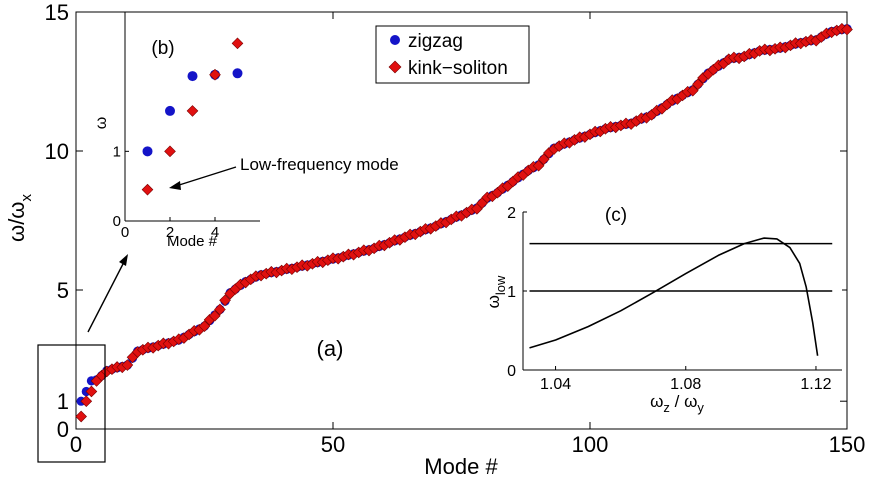 This screenshot has height=483, width=872. What do you see at coordinates (815, 384) in the screenshot?
I see `inset-c-x-tick-label: 1.12` at bounding box center [815, 384].